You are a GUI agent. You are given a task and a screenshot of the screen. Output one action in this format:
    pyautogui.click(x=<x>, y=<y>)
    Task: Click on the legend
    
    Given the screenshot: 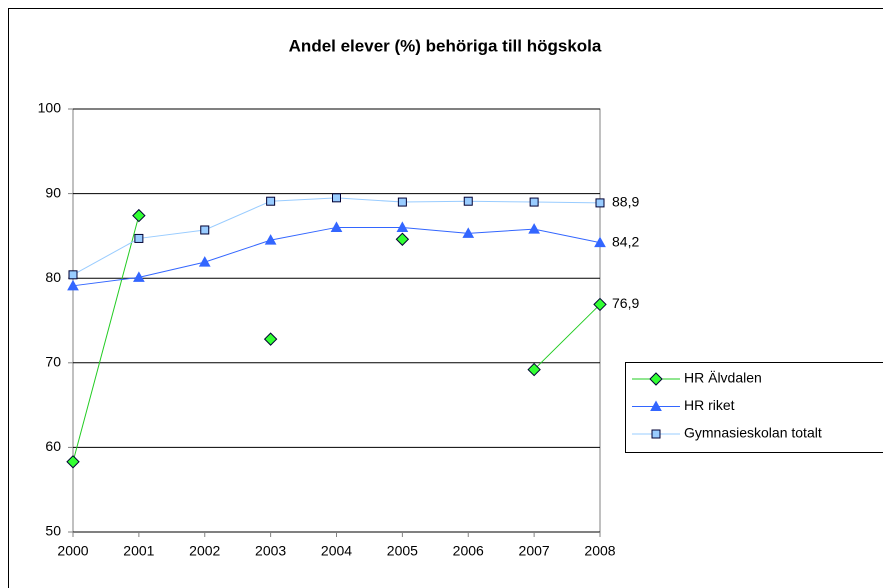 What is the action you would take?
    pyautogui.click(x=754, y=407)
    